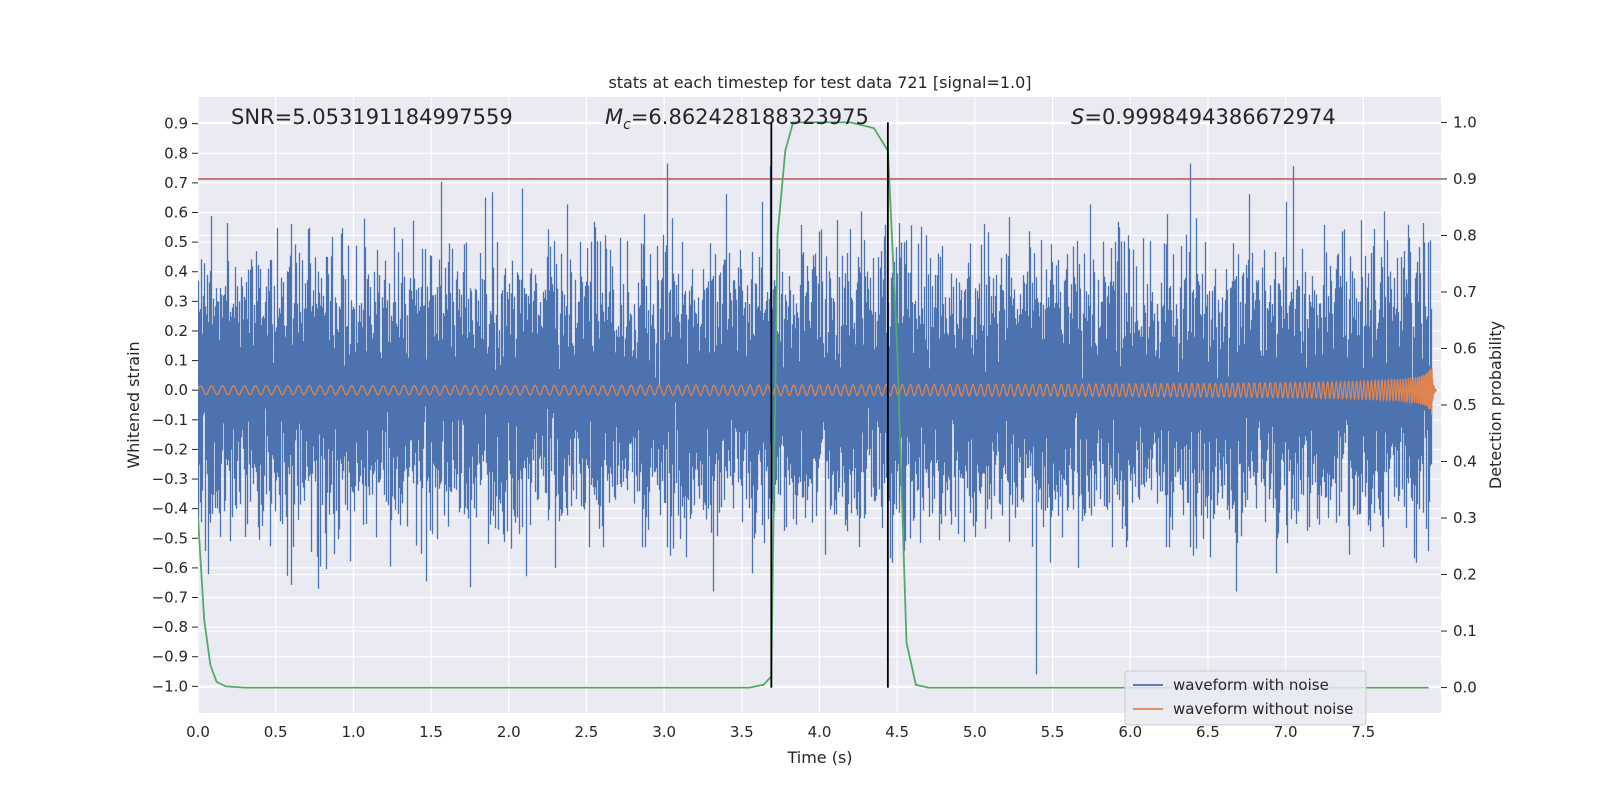  I want to click on y-tick-label: 0.6, so click(176, 213).